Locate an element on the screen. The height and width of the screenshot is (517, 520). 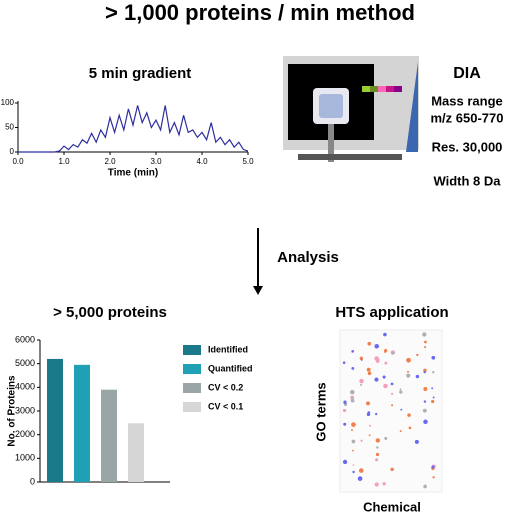
dia-title: DIA is located at coordinates (467, 73).